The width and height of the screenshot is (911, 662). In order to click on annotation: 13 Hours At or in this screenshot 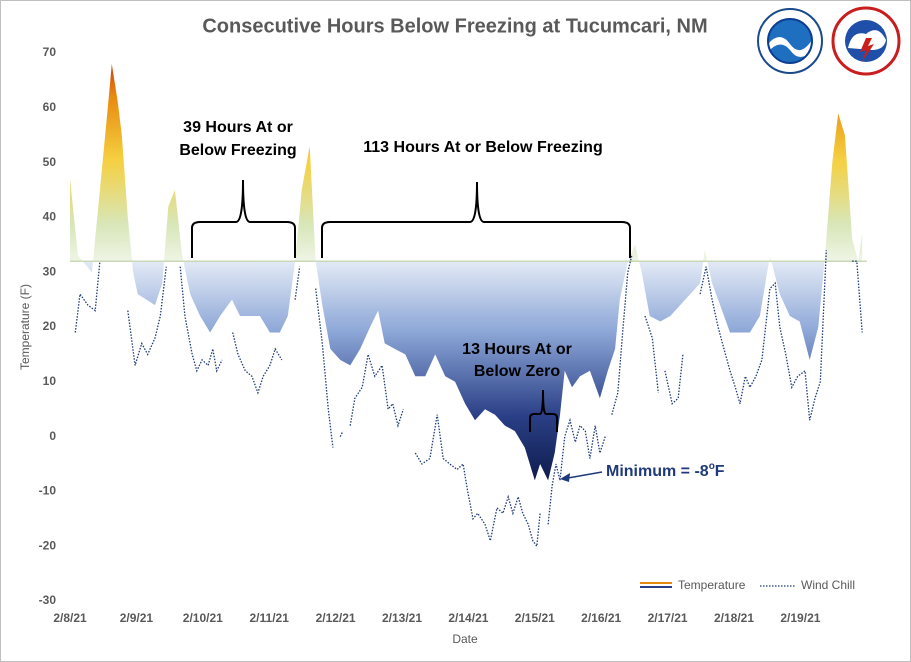, I will do `click(517, 349)`.